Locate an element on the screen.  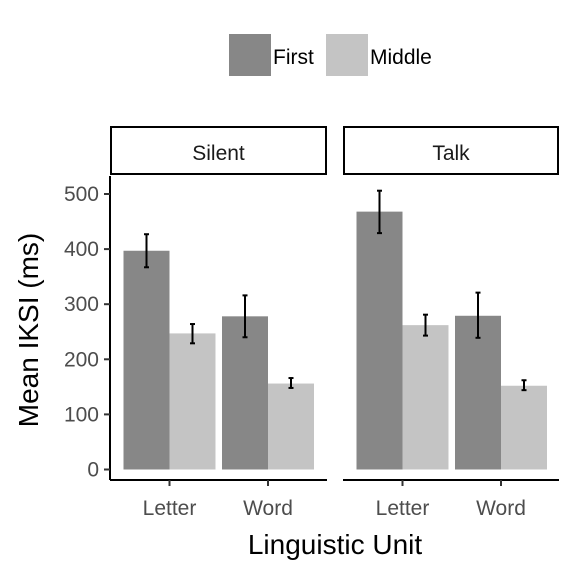
legend: First Middle is located at coordinates (330, 55).